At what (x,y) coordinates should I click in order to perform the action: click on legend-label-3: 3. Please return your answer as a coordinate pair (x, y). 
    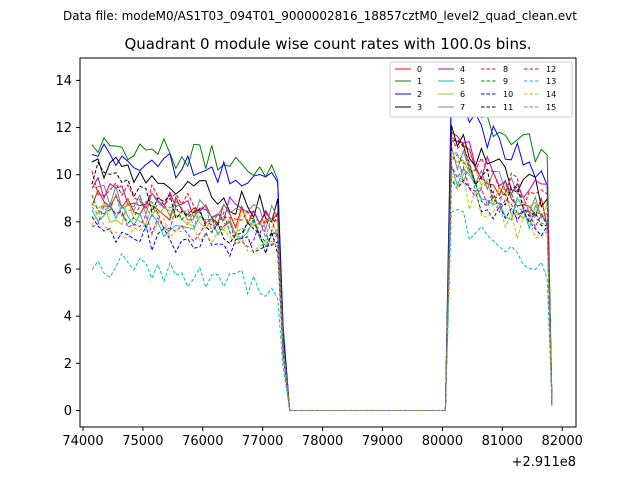
    Looking at the image, I should click on (419, 107).